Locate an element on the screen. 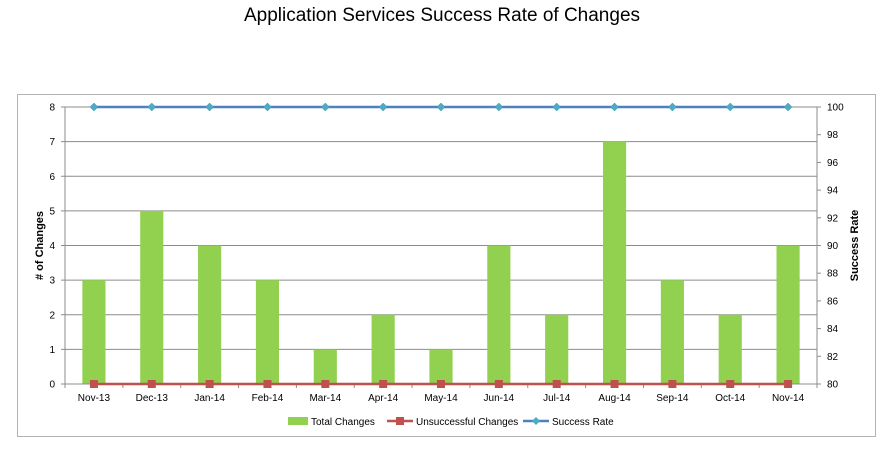 The height and width of the screenshot is (449, 884). legend-label-total-changes: Total Changes is located at coordinates (343, 422).